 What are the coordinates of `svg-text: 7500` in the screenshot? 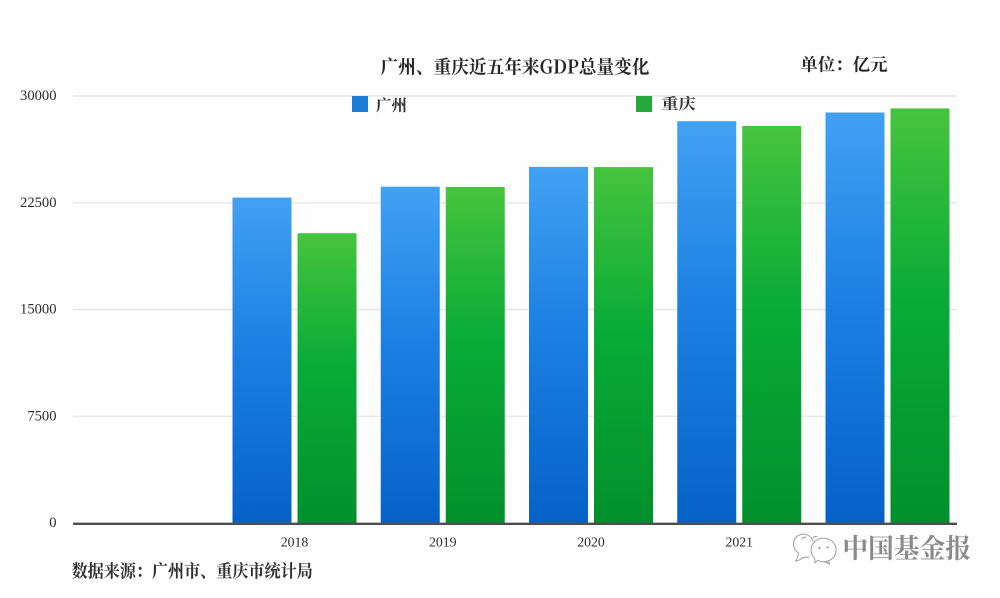 It's located at (41, 416).